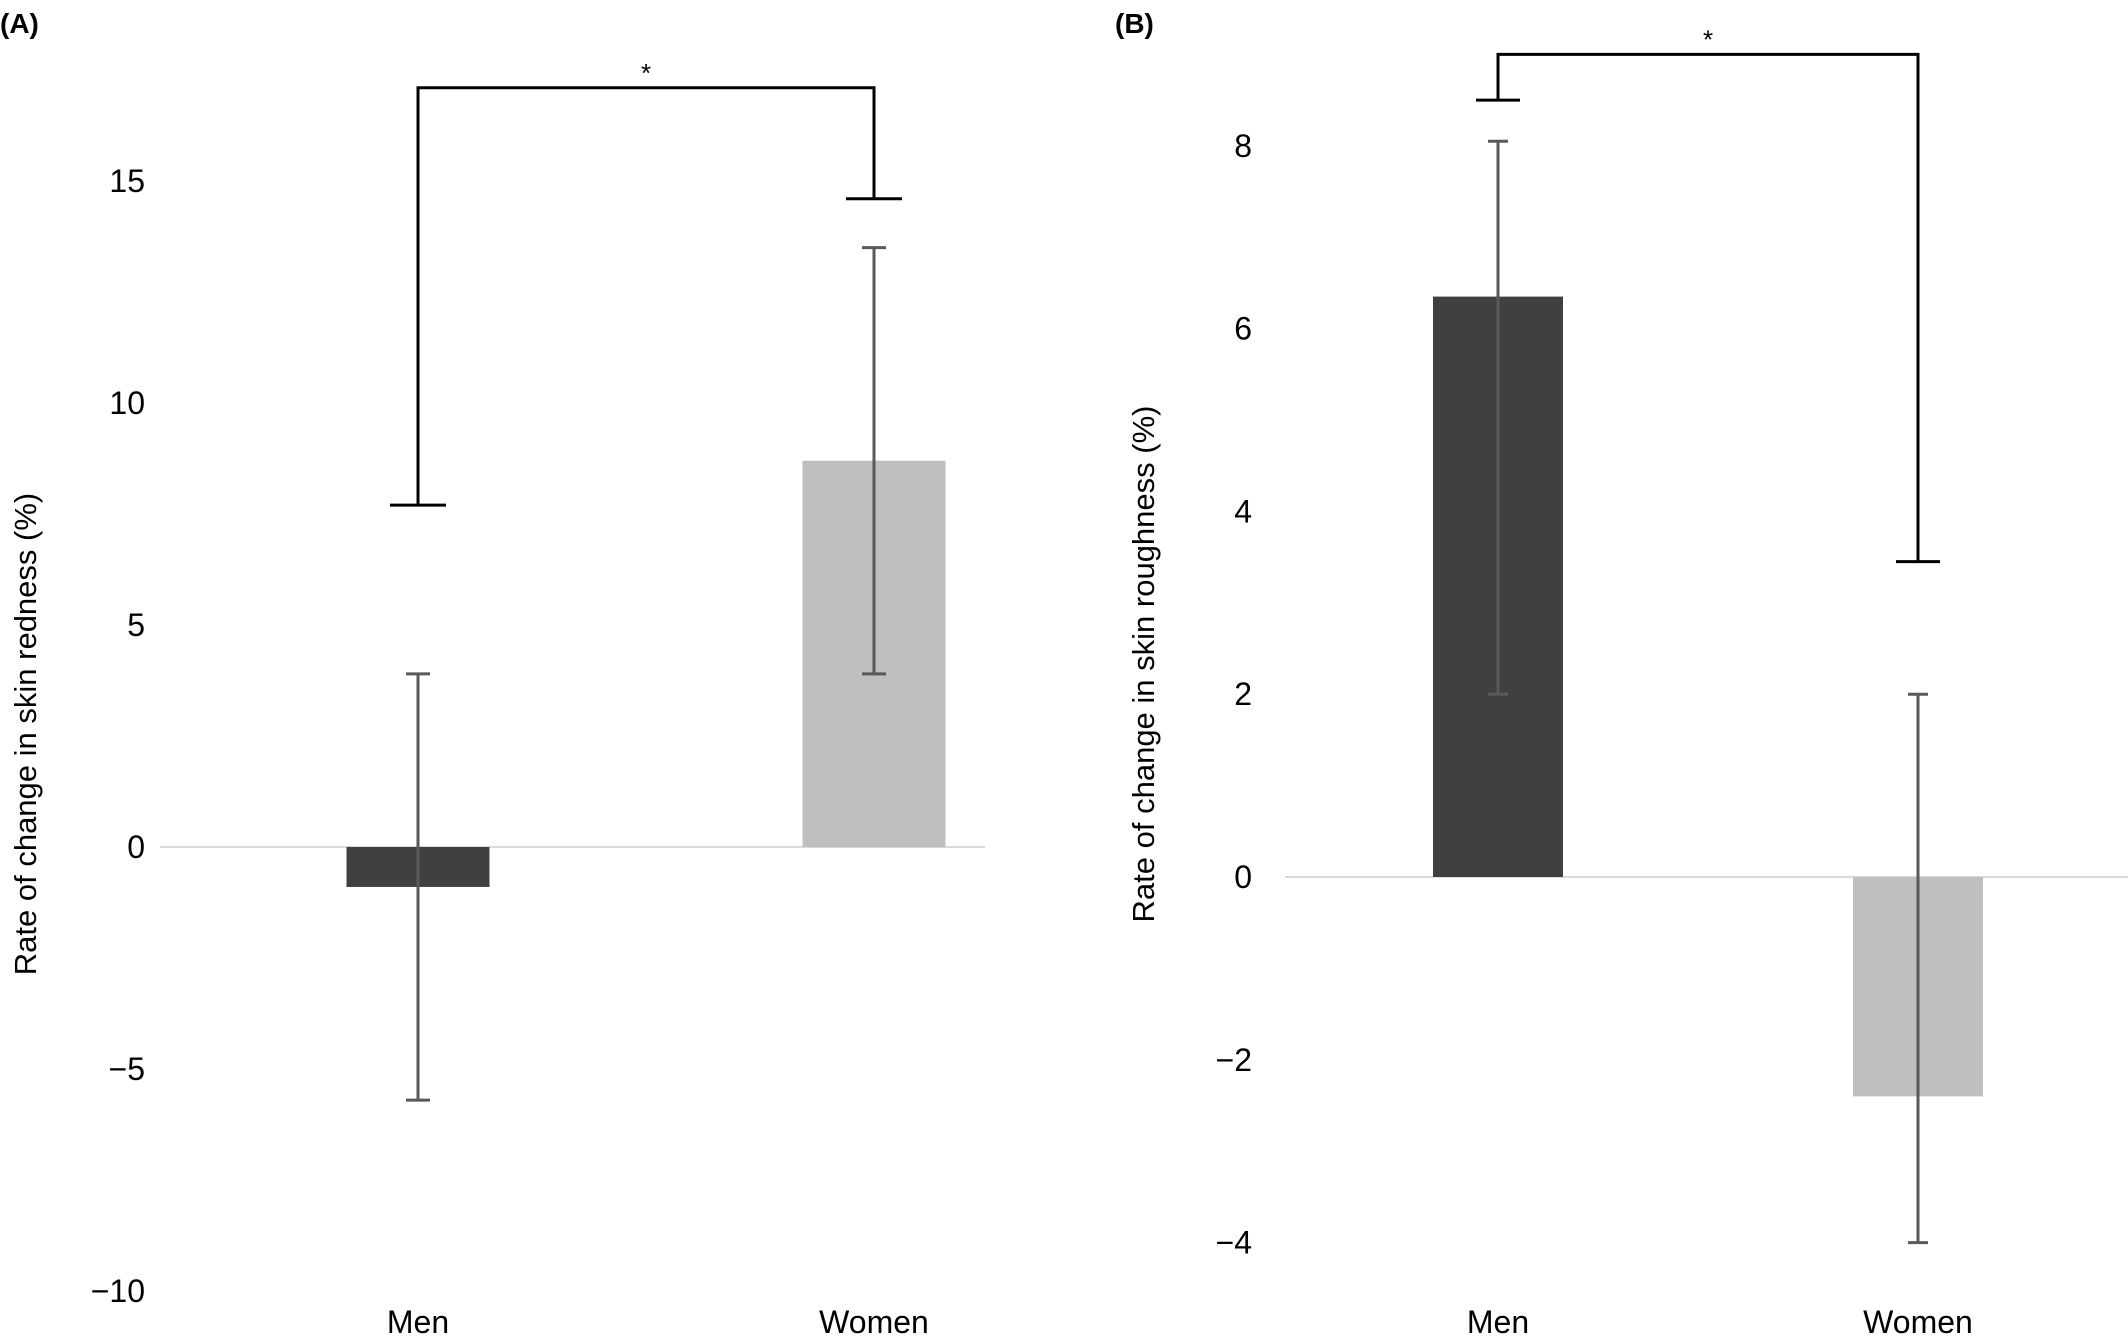  What do you see at coordinates (127, 403) in the screenshot?
I see `y-tick-label: 10` at bounding box center [127, 403].